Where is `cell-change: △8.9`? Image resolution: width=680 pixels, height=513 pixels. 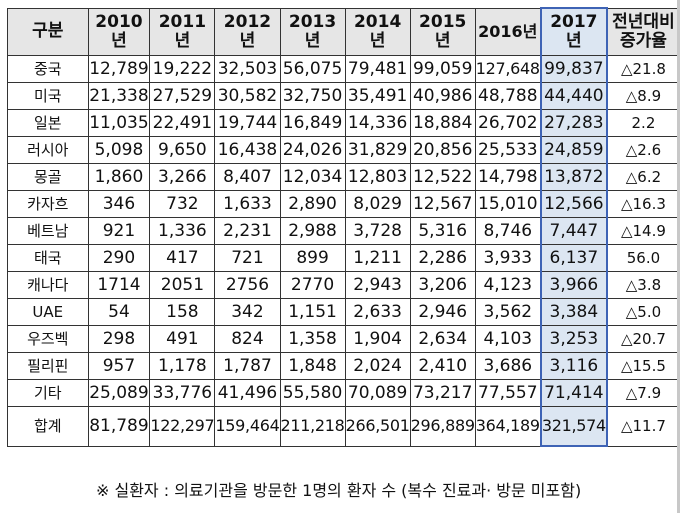 cell-change: △8.9 is located at coordinates (643, 96).